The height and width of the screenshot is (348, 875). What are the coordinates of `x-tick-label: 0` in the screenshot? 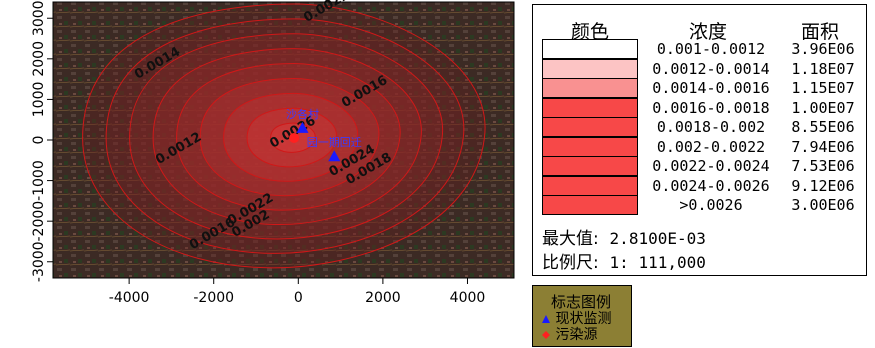 It's located at (298, 298).